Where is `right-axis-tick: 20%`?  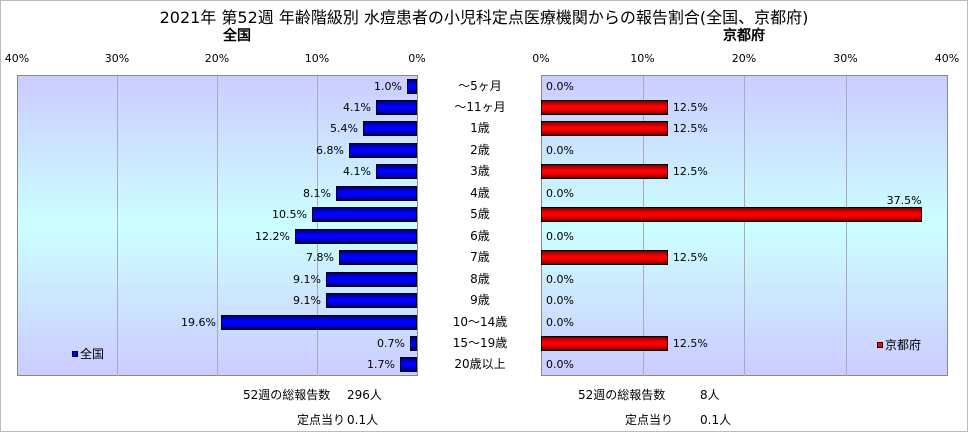 right-axis-tick: 20% is located at coordinates (744, 58).